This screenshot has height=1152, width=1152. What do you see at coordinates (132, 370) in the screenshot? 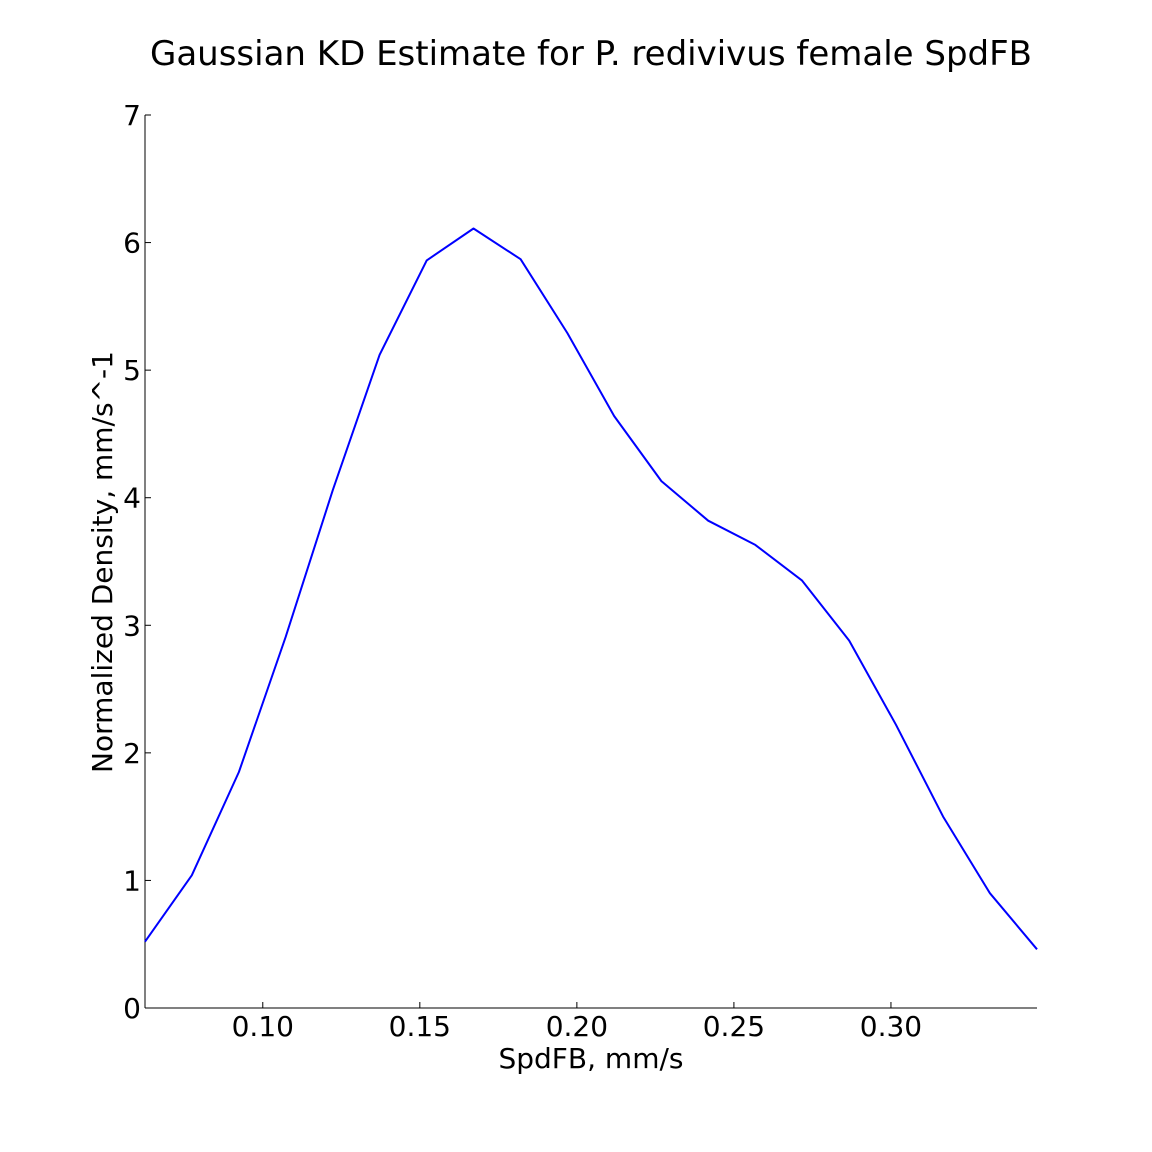
I see `y-tick-label: 5` at bounding box center [132, 370].